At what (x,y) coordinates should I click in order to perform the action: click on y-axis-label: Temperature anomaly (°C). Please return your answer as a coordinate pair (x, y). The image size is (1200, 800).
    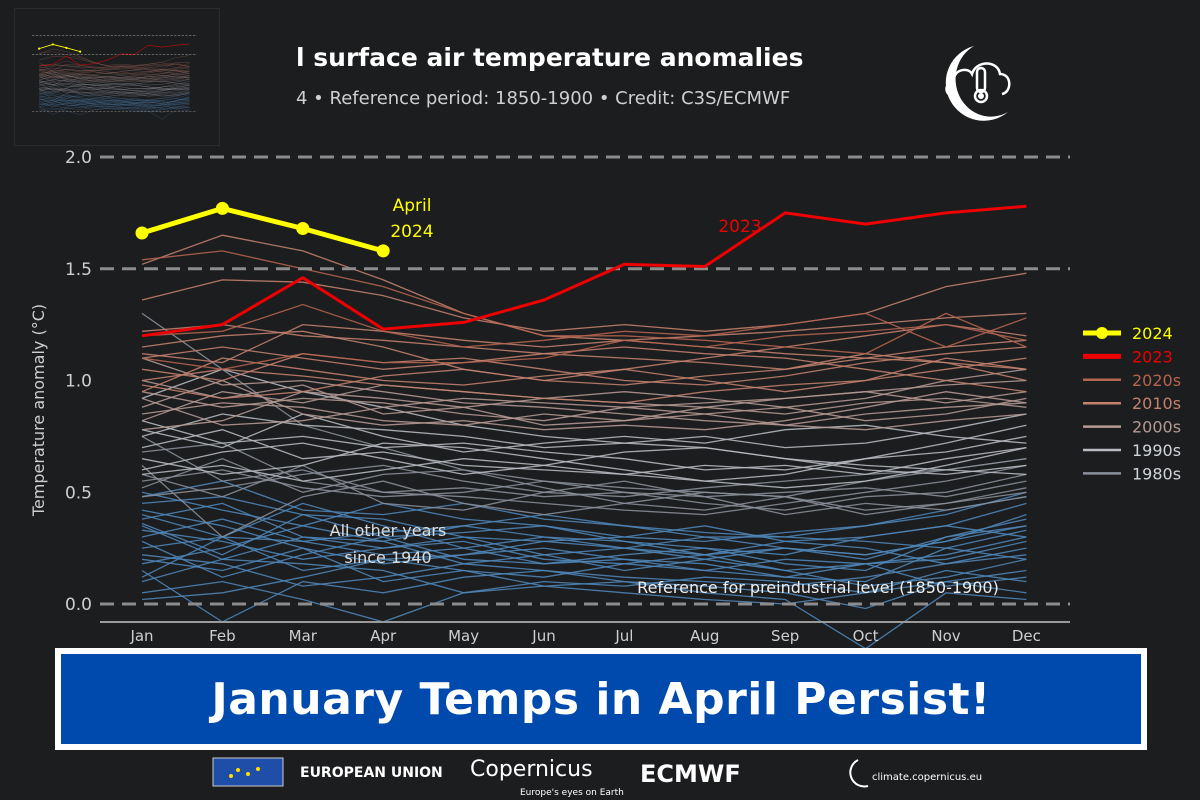
    Looking at the image, I should click on (38, 410).